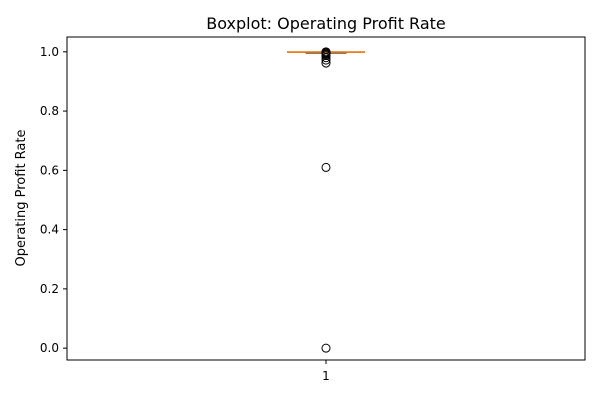 This screenshot has width=600, height=400. Describe the element at coordinates (49, 52) in the screenshot. I see `y-tick-label: 1.0` at that location.